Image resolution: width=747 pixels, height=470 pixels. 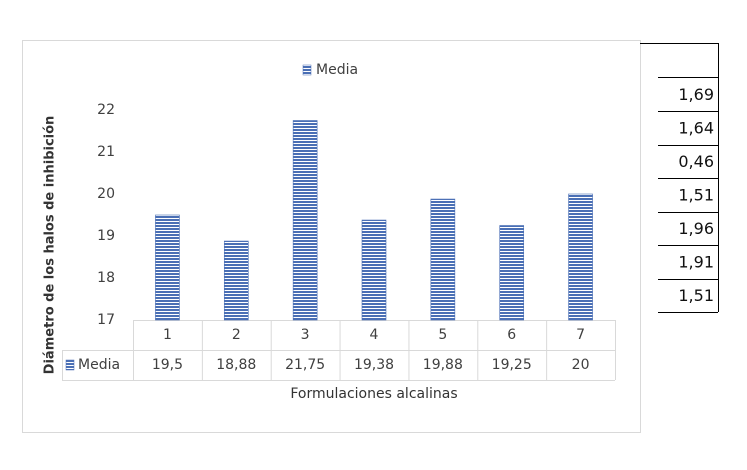 What do you see at coordinates (511, 335) in the screenshot?
I see `x-tick-label: 6` at bounding box center [511, 335].